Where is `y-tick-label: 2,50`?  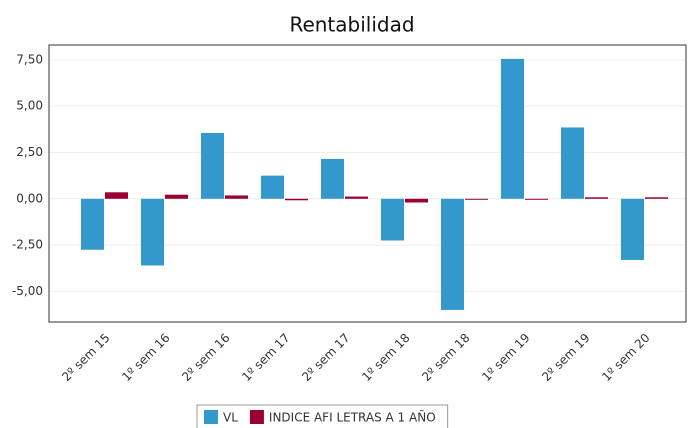 y-tick-label: 2,50 is located at coordinates (29, 152).